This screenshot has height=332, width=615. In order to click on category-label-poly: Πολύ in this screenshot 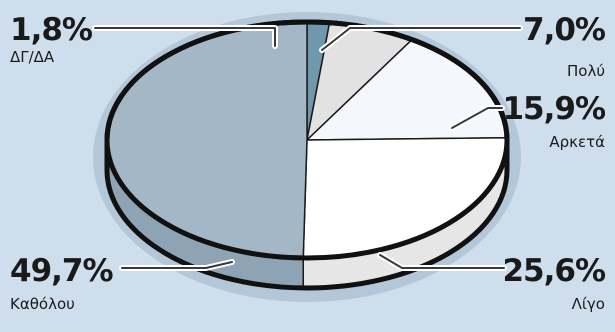, I will do `click(585, 71)`.